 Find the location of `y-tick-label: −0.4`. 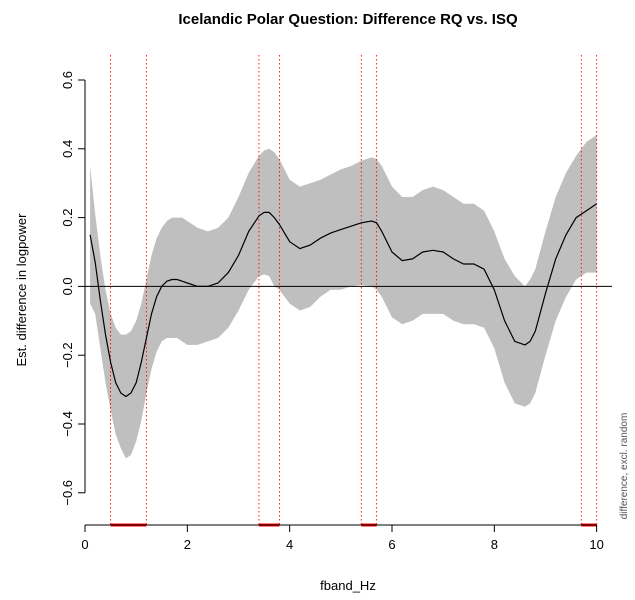

y-tick-label: −0.4 is located at coordinates (67, 424).